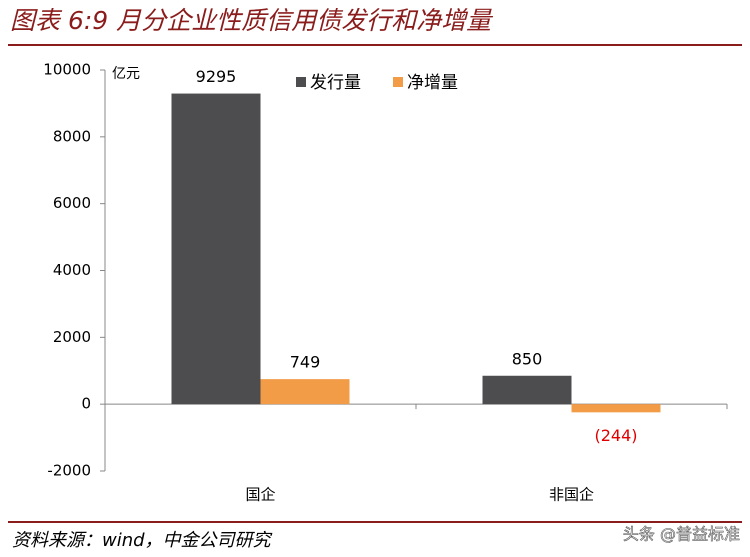 This screenshot has width=750, height=557. I want to click on legend-label: 发行量, so click(335, 83).